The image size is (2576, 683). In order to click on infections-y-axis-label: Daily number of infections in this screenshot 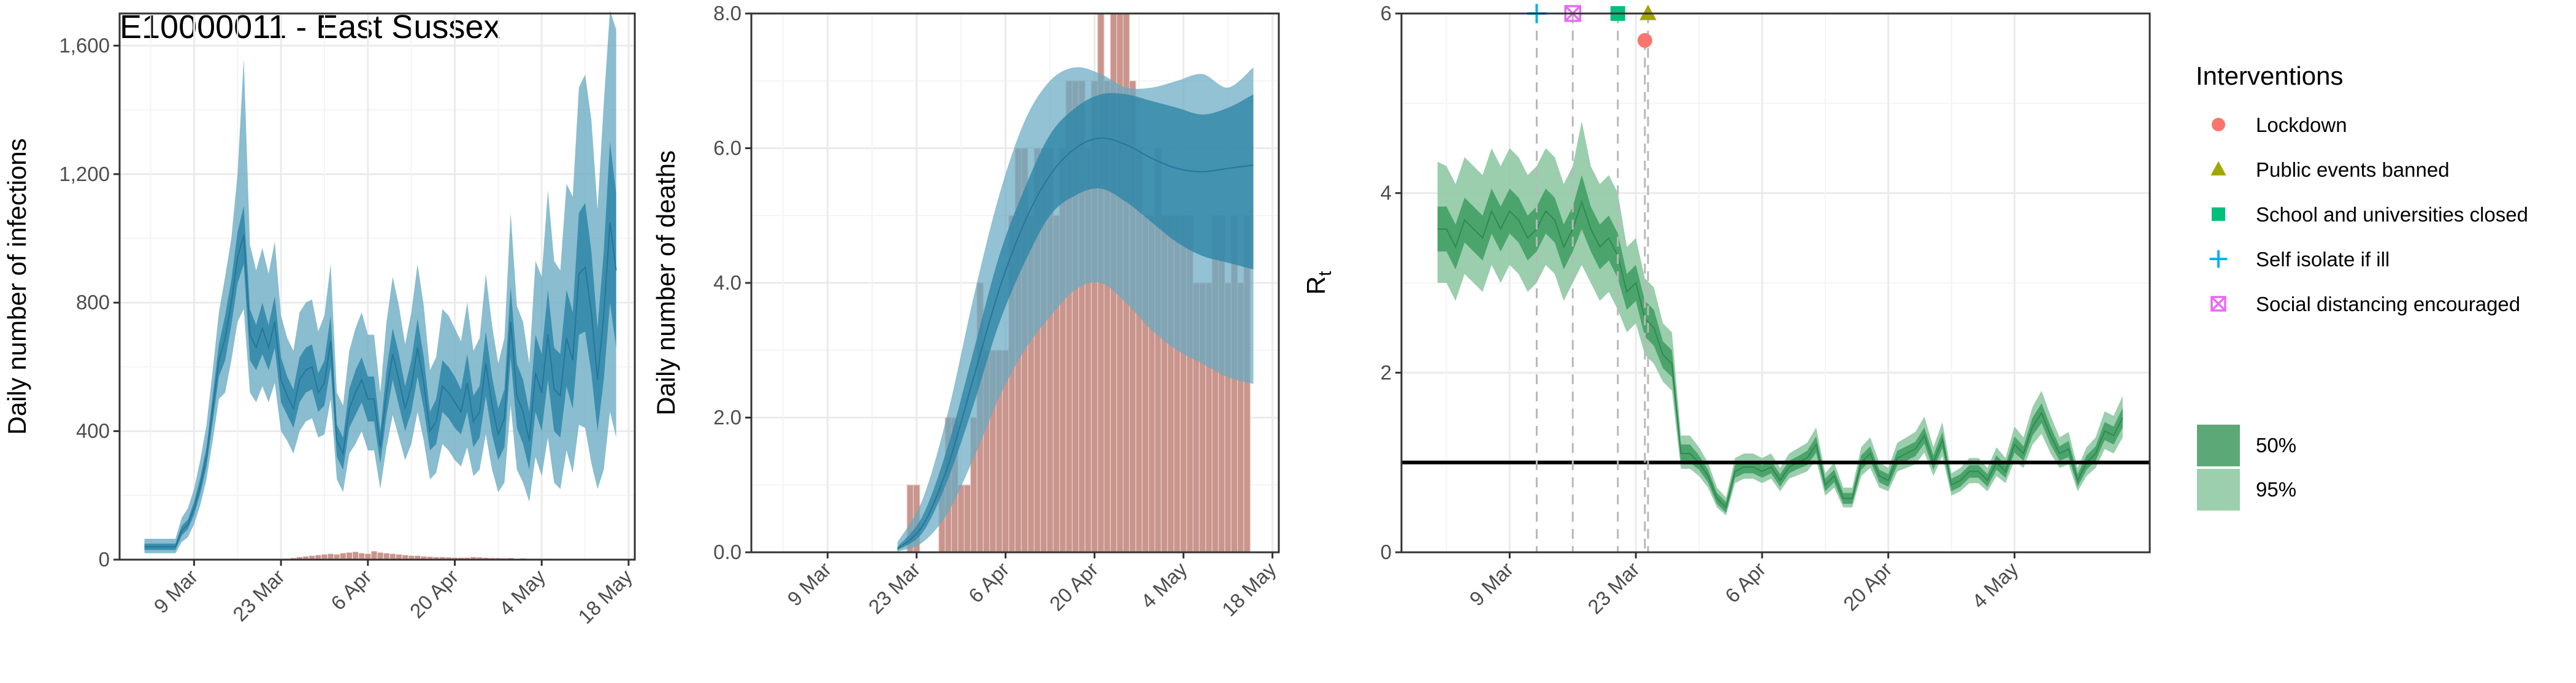, I will do `click(16, 286)`.